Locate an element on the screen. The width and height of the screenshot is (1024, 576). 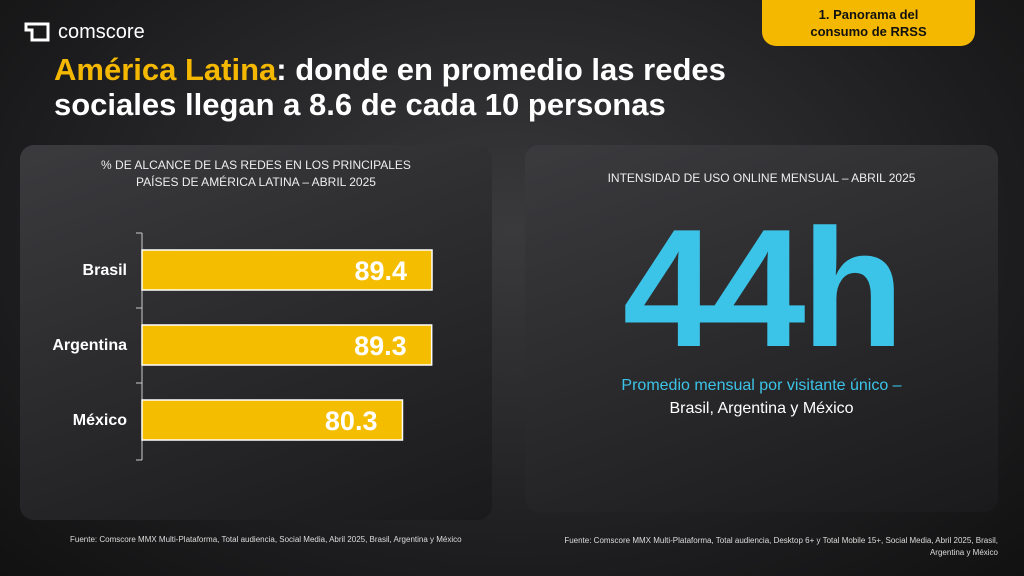
headline-highlight: América Latina is located at coordinates (165, 69).